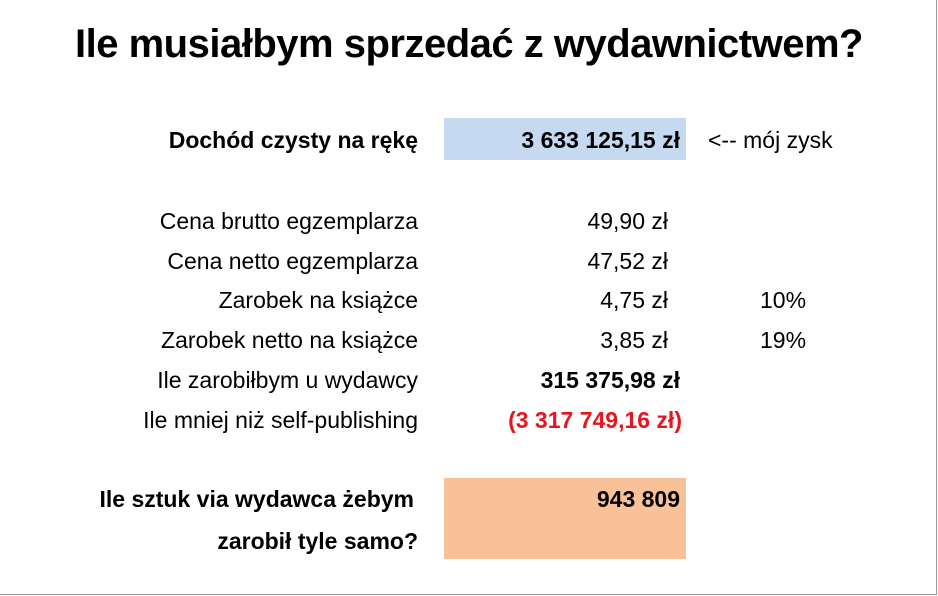 The width and height of the screenshot is (938, 596). Describe the element at coordinates (293, 140) in the screenshot. I see `net-income-label: Dochód czysty na rękę` at that location.